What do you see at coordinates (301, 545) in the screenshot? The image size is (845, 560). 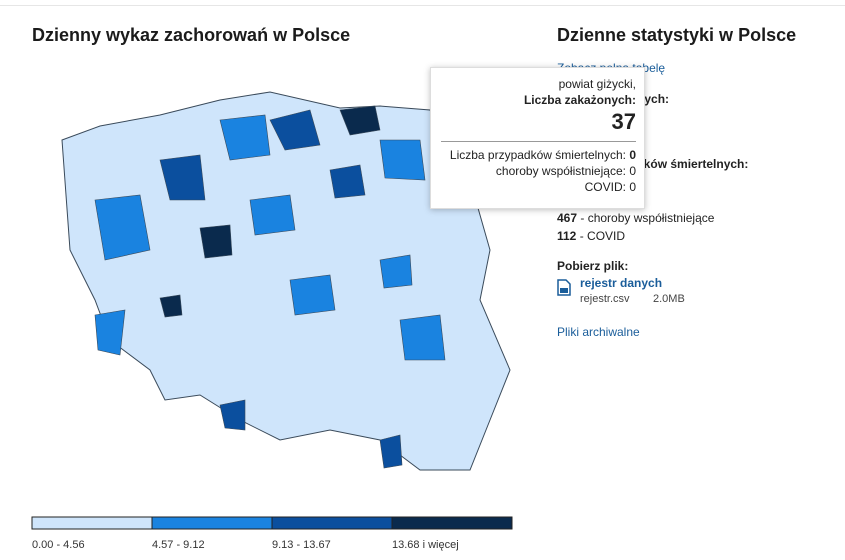 I see `legend-label: 9.13 - 13.67` at bounding box center [301, 545].